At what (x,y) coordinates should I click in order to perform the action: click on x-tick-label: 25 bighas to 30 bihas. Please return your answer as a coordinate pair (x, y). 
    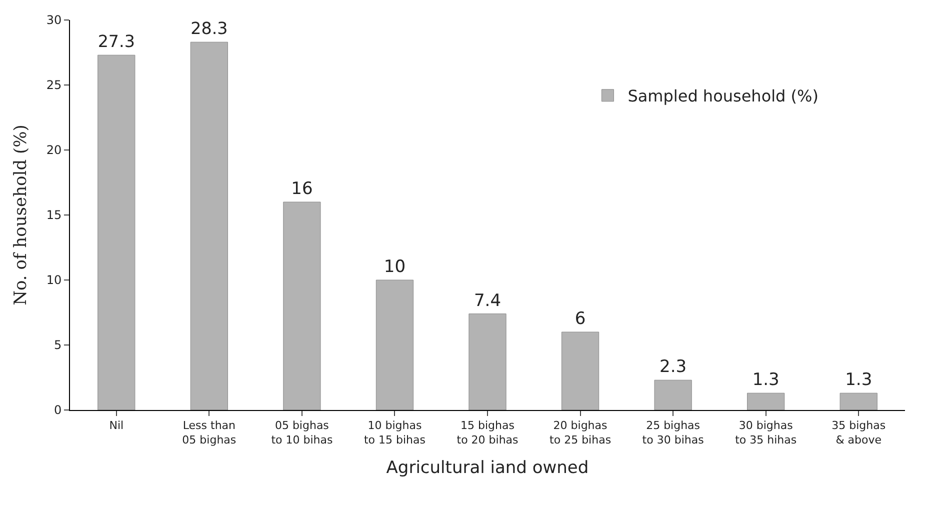
    Looking at the image, I should click on (673, 432).